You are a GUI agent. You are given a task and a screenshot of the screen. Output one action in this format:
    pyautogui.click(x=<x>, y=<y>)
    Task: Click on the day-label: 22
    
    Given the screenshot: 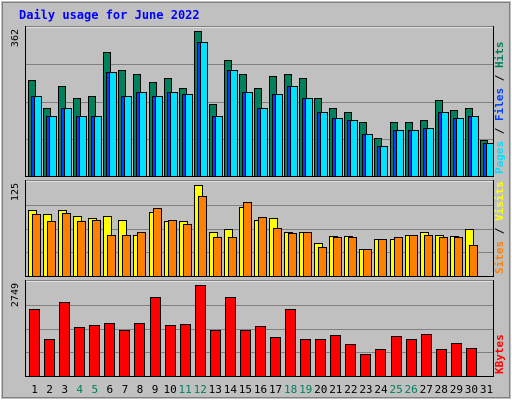 What is the action you would take?
    pyautogui.click(x=350, y=389)
    